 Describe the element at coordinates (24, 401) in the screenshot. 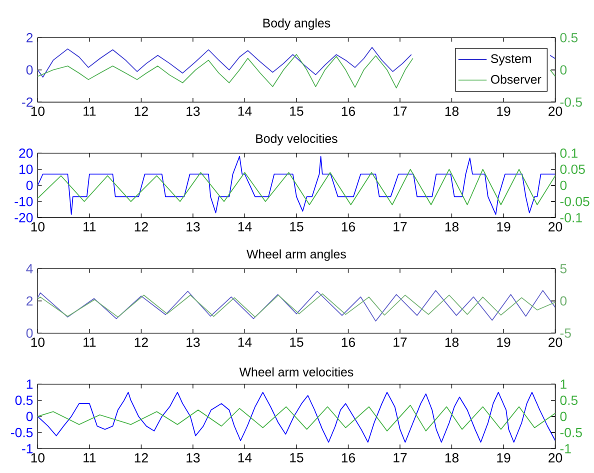

I see `y-tick-label: 0.5` at that location.